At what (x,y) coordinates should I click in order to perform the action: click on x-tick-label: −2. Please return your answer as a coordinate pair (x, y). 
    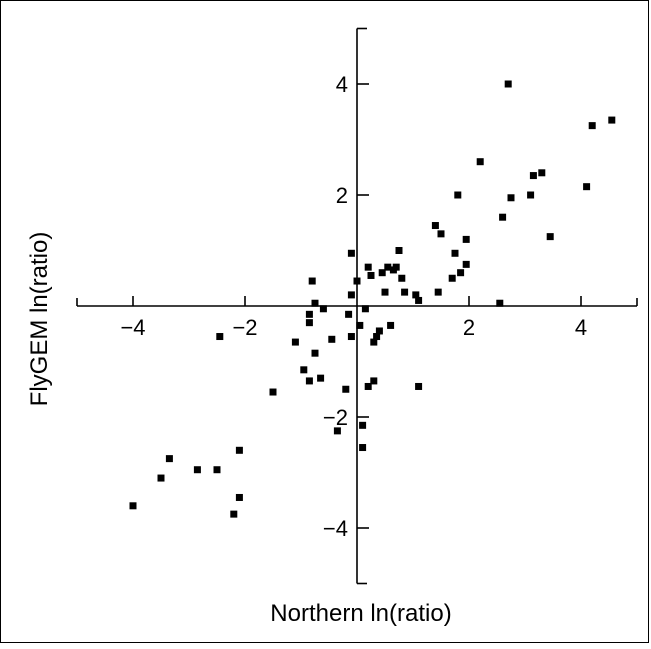
    Looking at the image, I should click on (244, 327).